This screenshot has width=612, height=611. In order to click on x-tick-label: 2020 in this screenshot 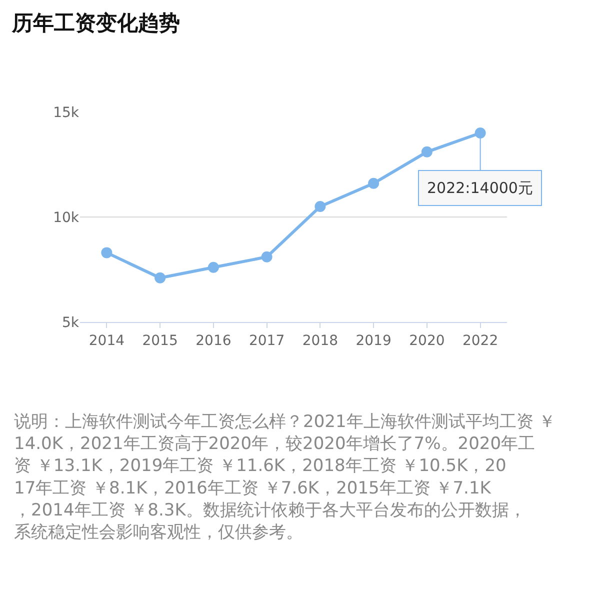, I will do `click(427, 340)`.